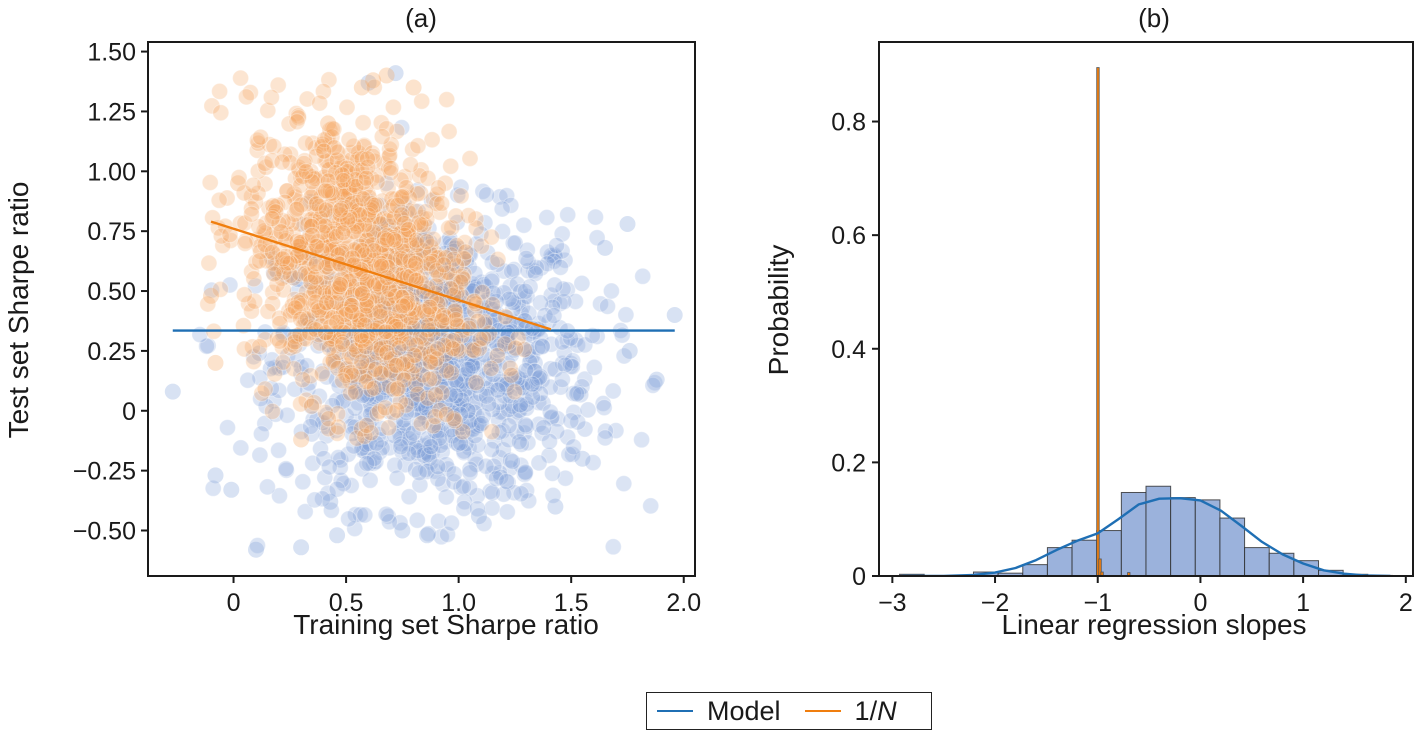 This screenshot has height=736, width=1417. Describe the element at coordinates (1207, 537) in the screenshot. I see `histogram-bar` at that location.